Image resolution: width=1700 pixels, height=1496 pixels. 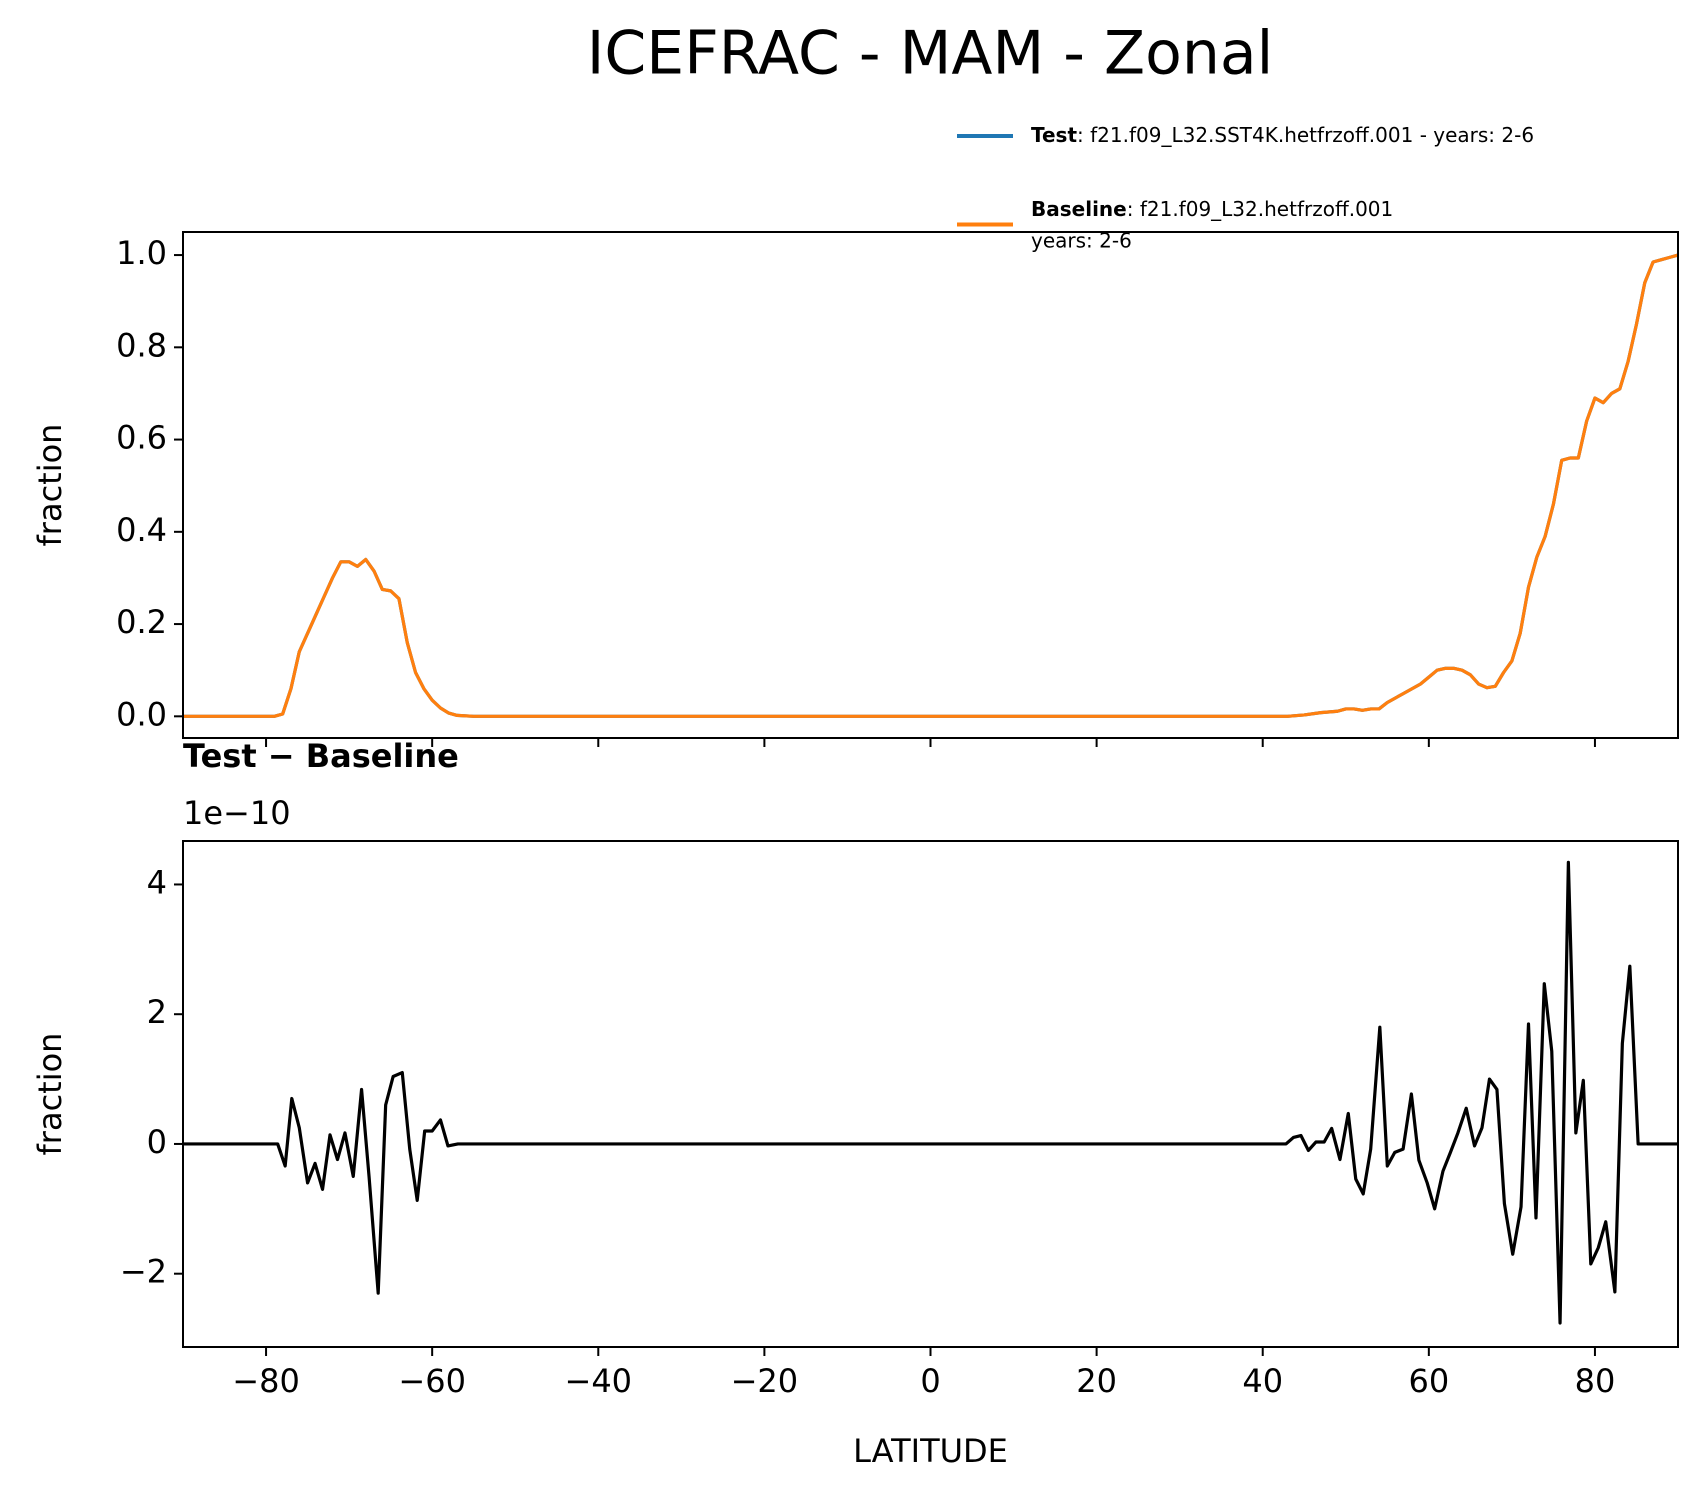 What do you see at coordinates (1428, 1381) in the screenshot?
I see `x-tick-label: 60` at bounding box center [1428, 1381].